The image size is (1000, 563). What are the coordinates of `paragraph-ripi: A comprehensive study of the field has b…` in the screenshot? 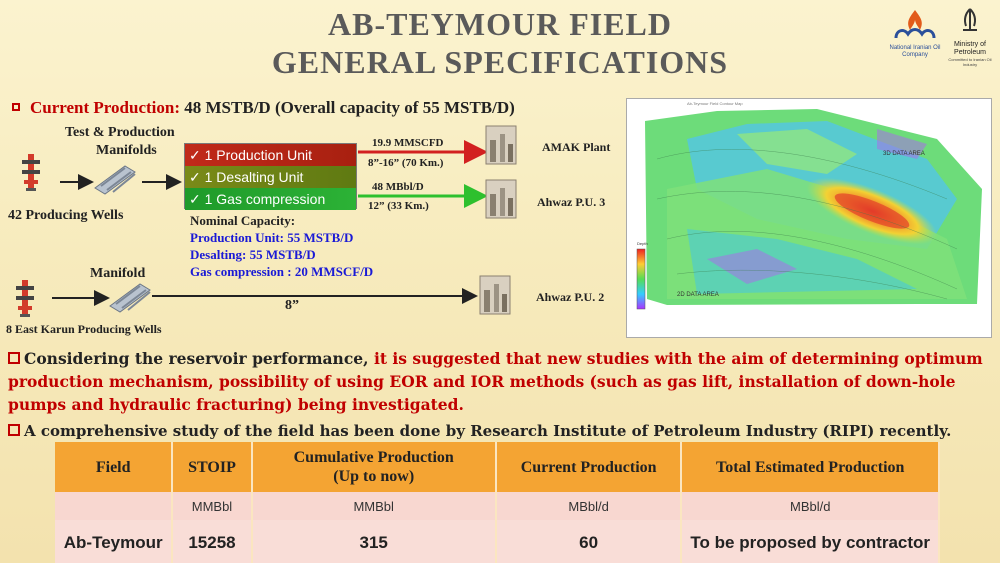 It's located at (500, 431).